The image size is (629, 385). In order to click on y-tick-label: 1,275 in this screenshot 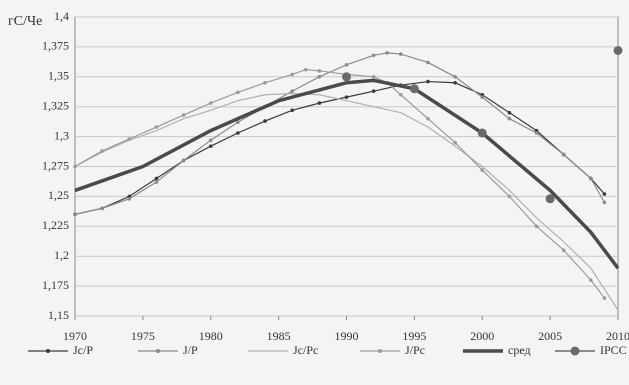, I will do `click(55, 165)`.